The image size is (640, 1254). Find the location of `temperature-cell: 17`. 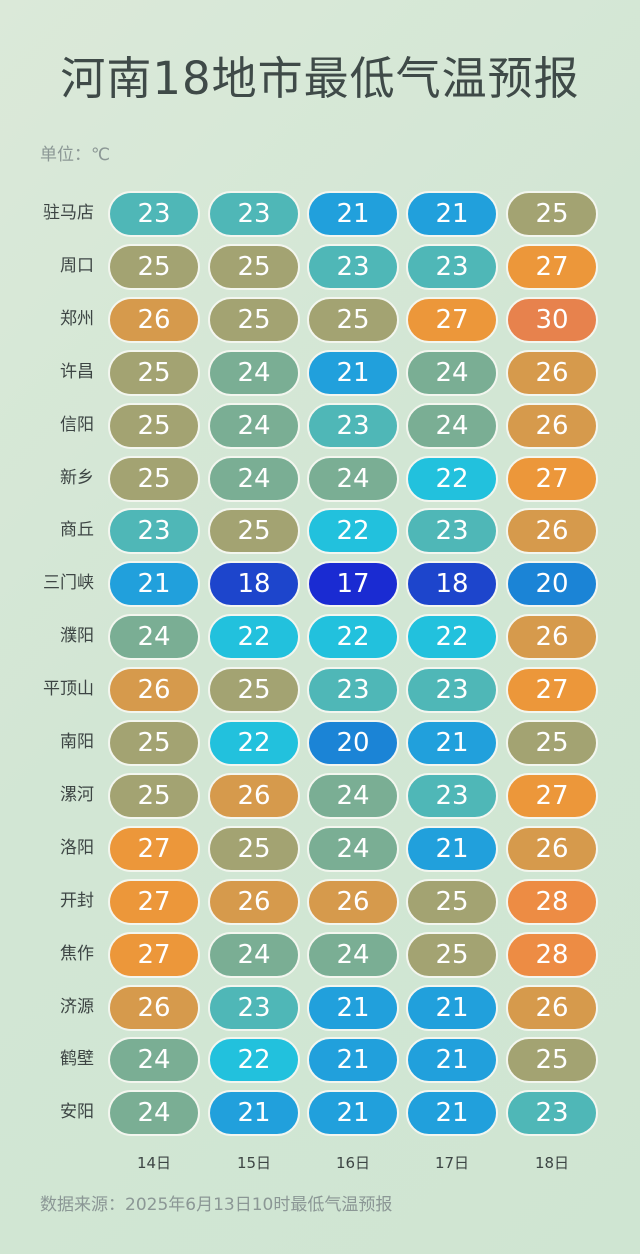

temperature-cell: 17 is located at coordinates (353, 584).